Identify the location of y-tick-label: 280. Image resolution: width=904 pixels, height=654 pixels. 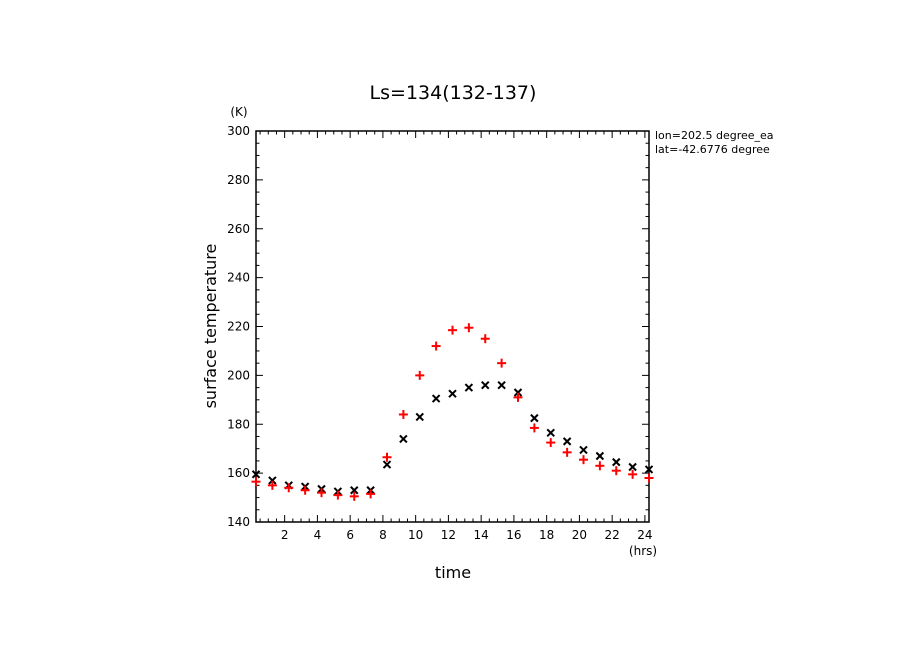
(238, 180).